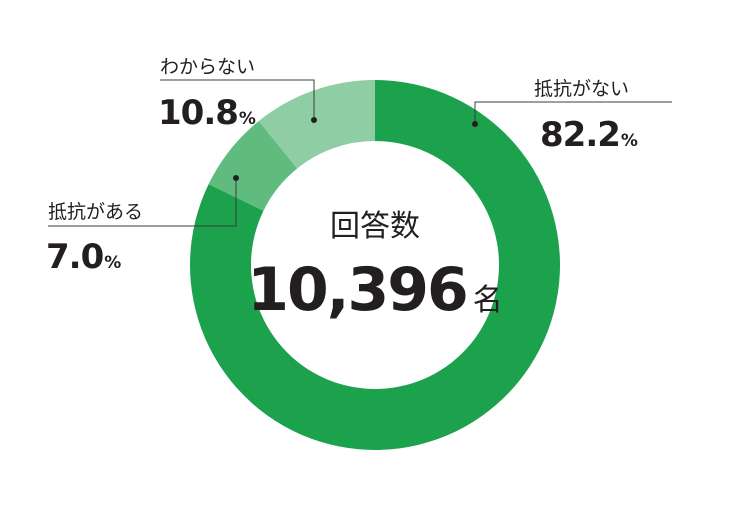 The width and height of the screenshot is (750, 531). What do you see at coordinates (112, 263) in the screenshot?
I see `percent-sign-resistance: %` at bounding box center [112, 263].